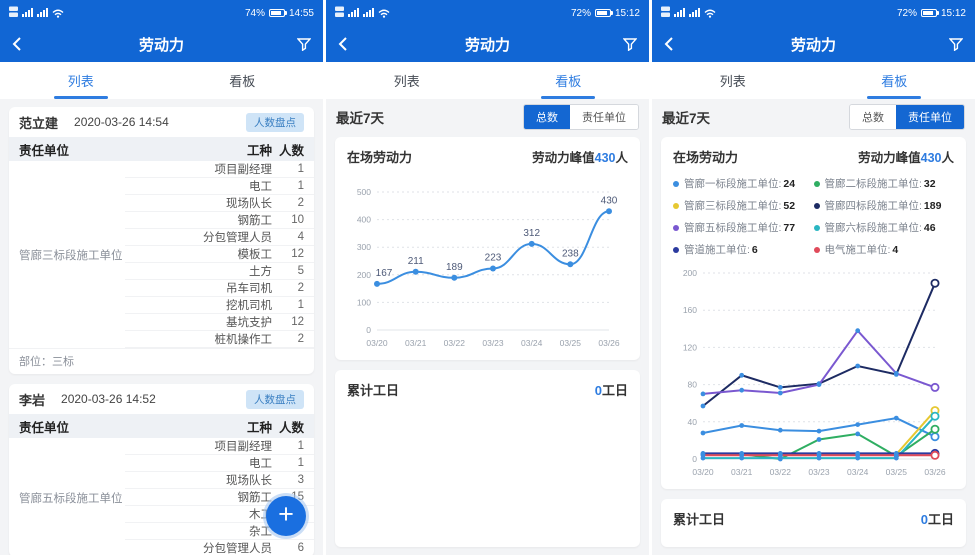 The width and height of the screenshot is (975, 555). What do you see at coordinates (121, 122) in the screenshot?
I see `record-datetime: 2020-03-26 14:54` at bounding box center [121, 122].